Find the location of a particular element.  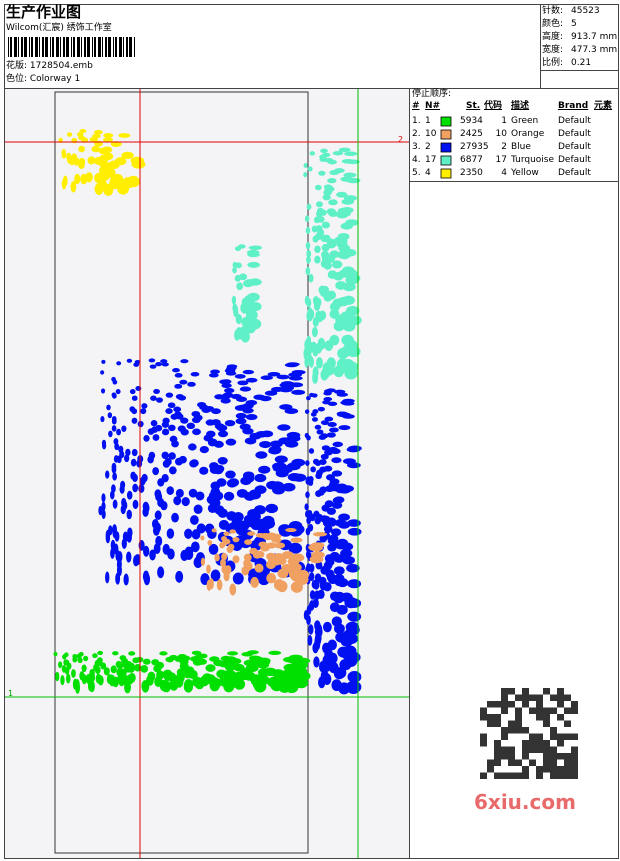

cell: 4 is located at coordinates (504, 173).